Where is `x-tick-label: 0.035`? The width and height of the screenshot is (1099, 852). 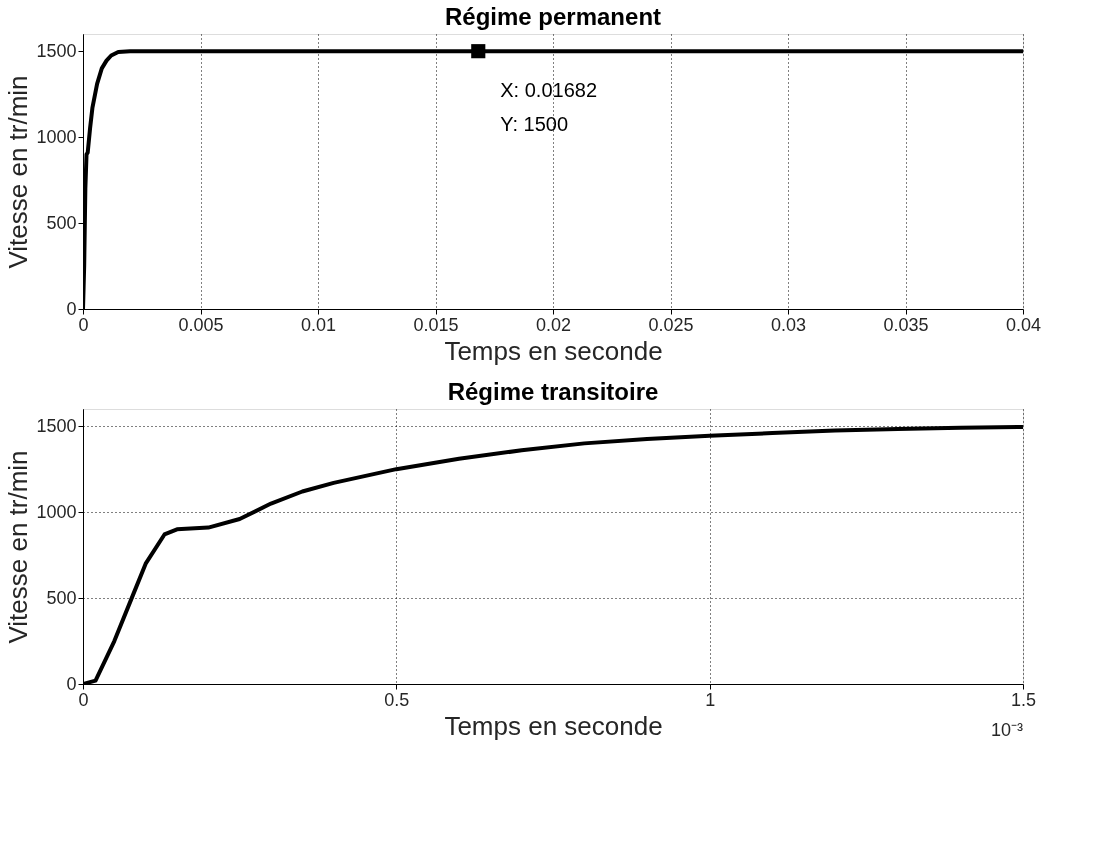 x-tick-label: 0.035 is located at coordinates (906, 324).